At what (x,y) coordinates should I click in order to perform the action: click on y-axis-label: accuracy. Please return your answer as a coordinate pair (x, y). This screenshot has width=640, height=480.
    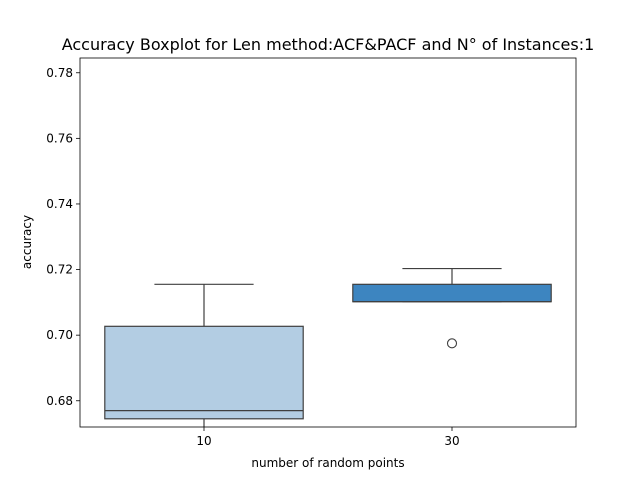
    Looking at the image, I should click on (27, 242).